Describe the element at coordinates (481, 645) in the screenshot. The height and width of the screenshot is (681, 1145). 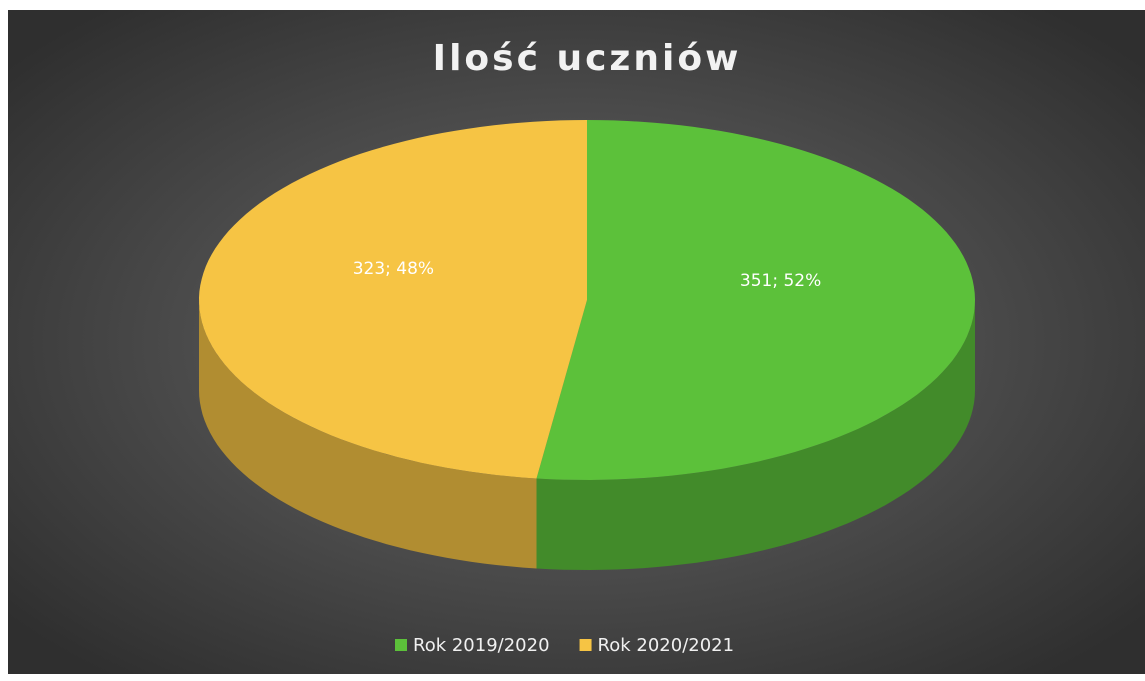
I see `legend-label: Rok 2019/2020` at that location.